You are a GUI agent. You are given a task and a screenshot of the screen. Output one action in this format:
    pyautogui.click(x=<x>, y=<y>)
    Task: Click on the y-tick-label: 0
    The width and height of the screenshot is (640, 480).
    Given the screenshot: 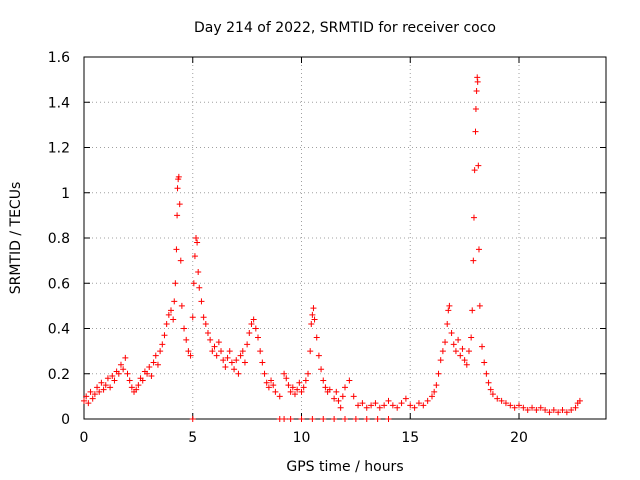 What is the action you would take?
    pyautogui.click(x=65, y=420)
    